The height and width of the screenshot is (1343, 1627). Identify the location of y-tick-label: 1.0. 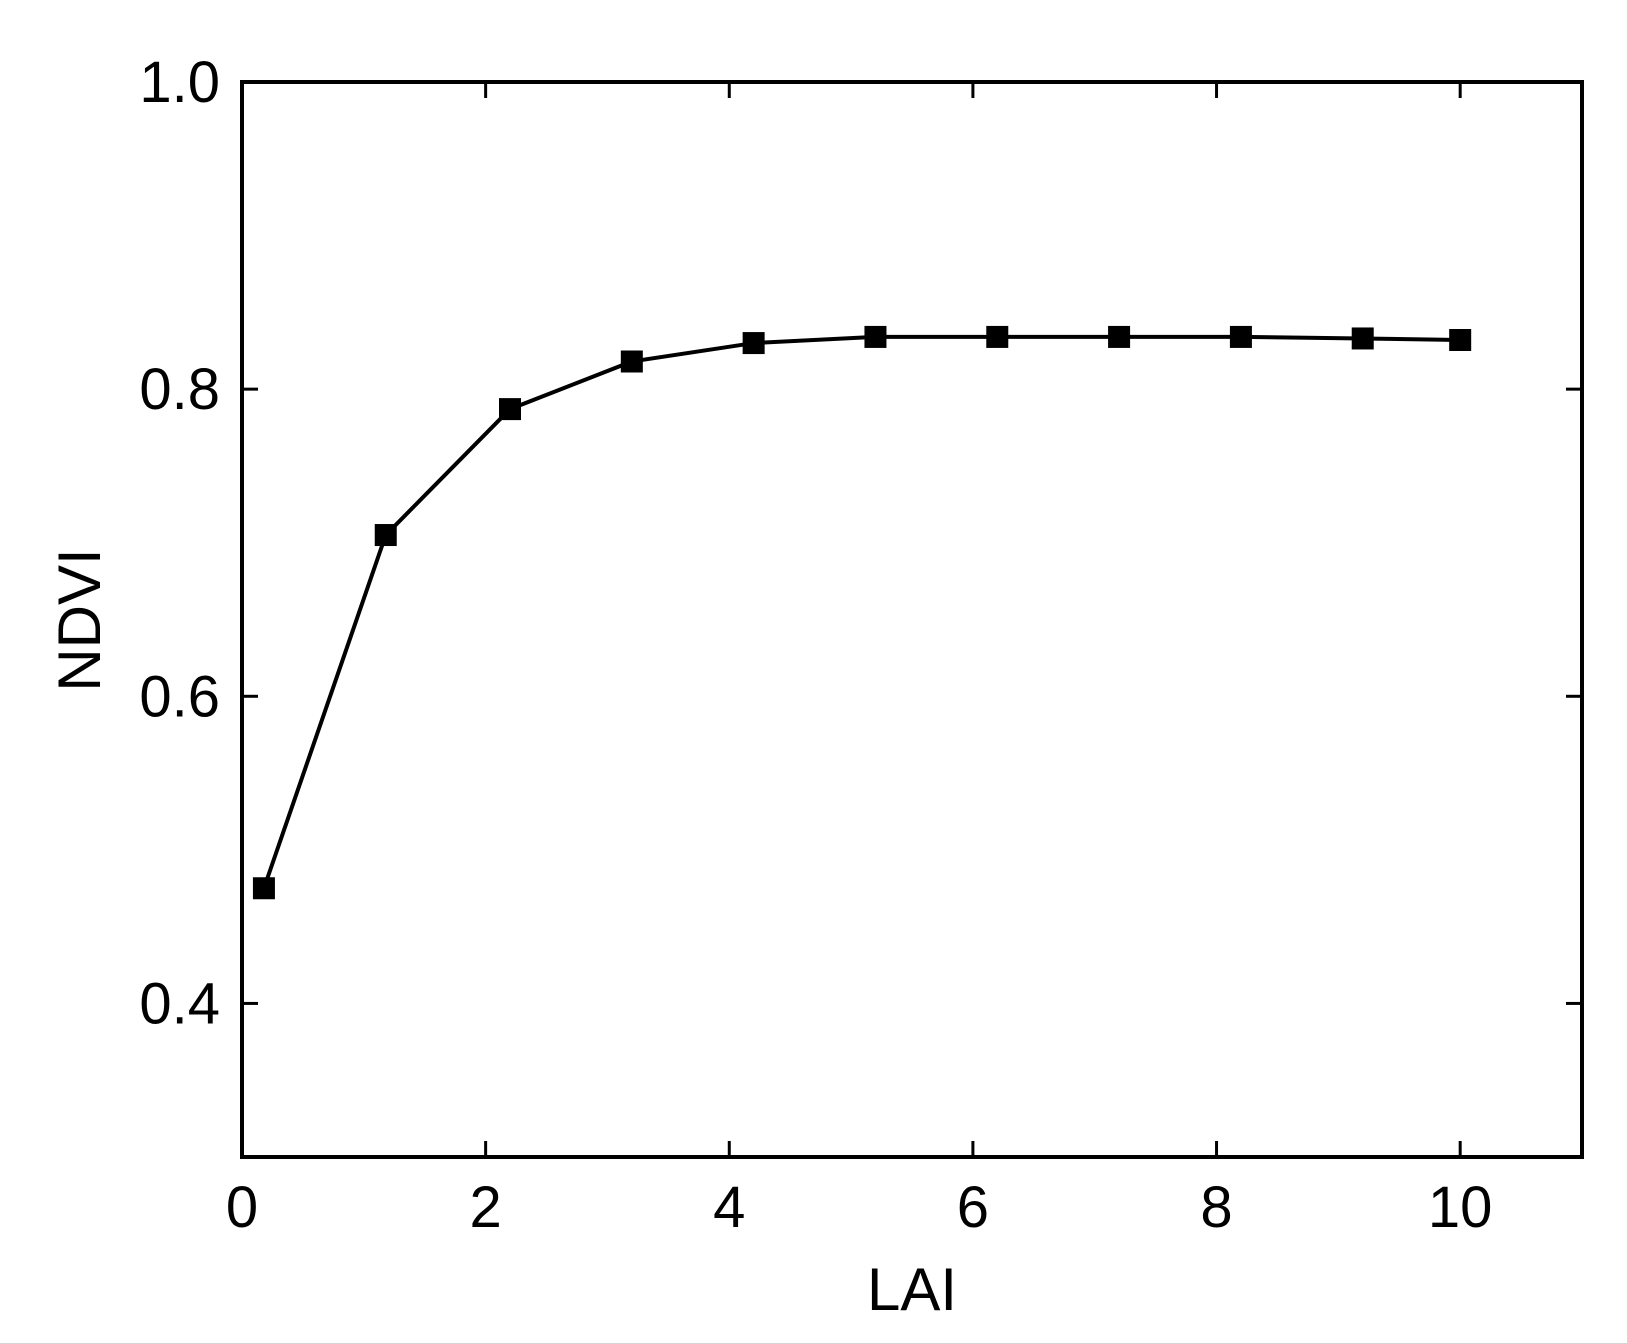
(179, 82).